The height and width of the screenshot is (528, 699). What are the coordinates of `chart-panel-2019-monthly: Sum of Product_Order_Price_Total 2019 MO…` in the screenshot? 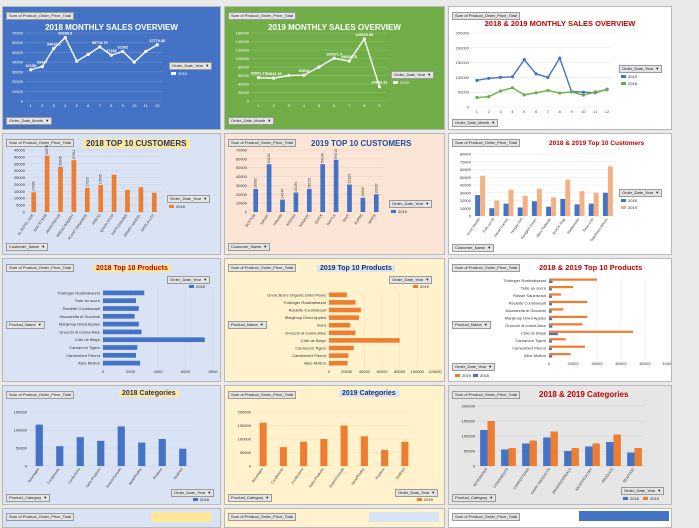 It's located at (334, 68).